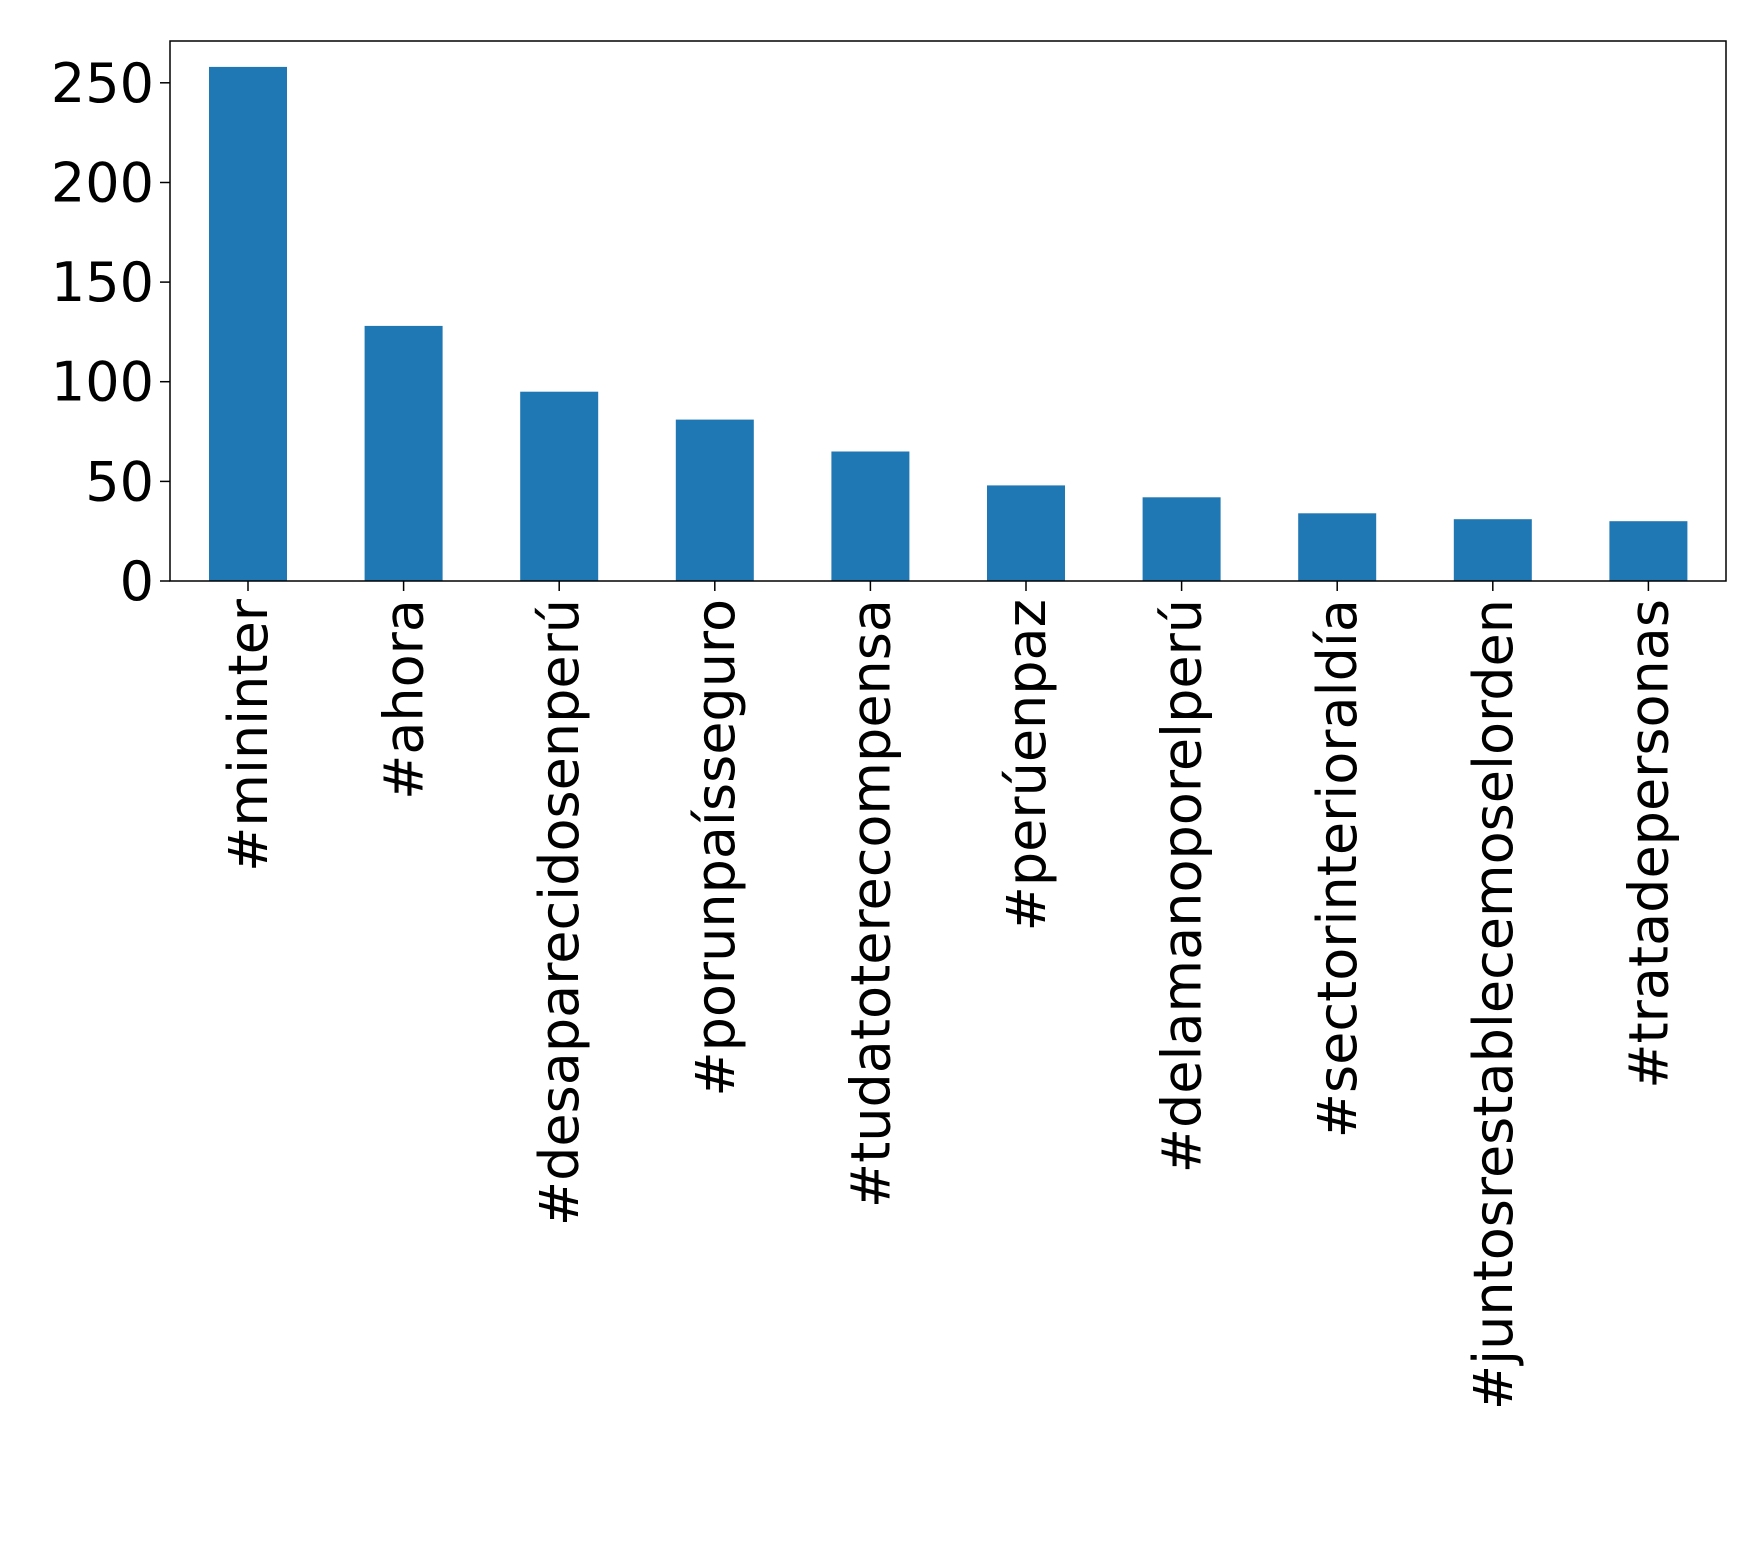 The width and height of the screenshot is (1758, 1567). I want to click on x-category-label-3: #desaparecidosenperú, so click(559, 912).